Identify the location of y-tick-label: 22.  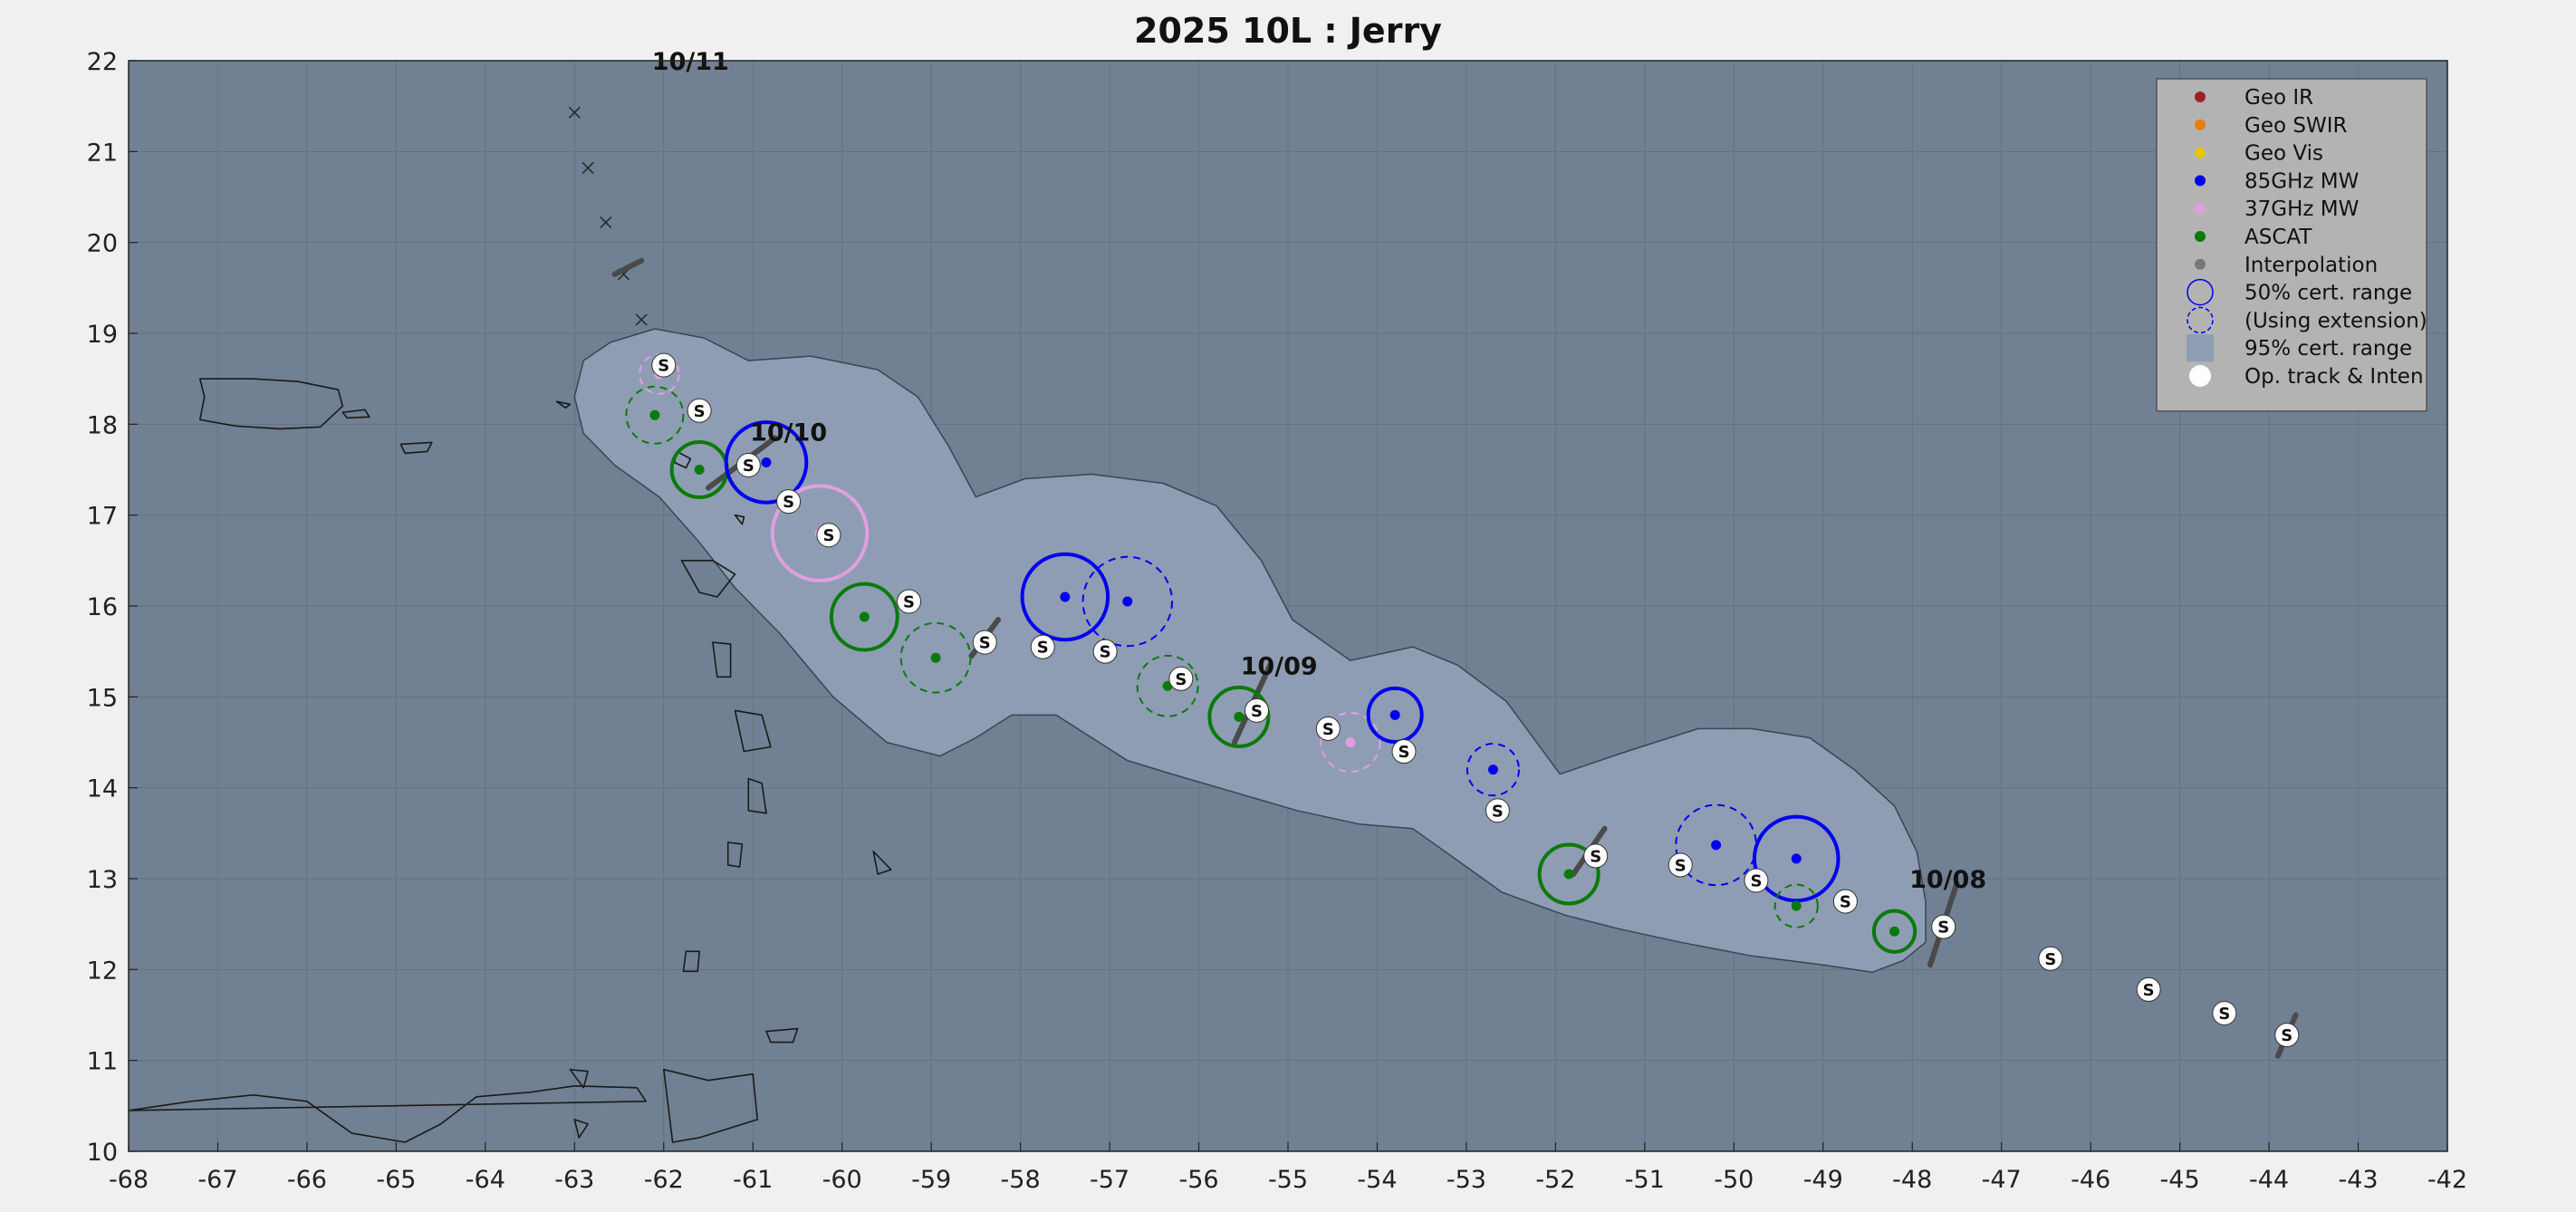
(102, 62).